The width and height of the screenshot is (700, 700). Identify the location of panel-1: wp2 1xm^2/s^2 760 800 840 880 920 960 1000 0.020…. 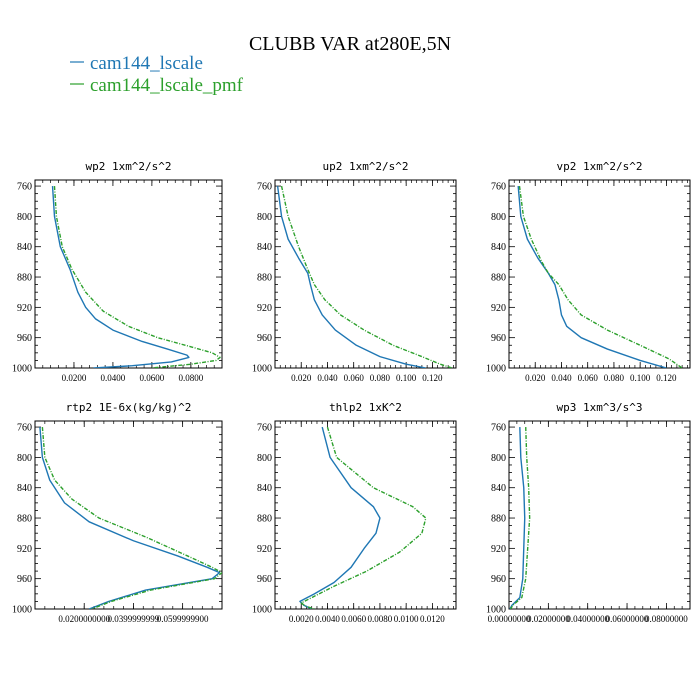
(117, 271).